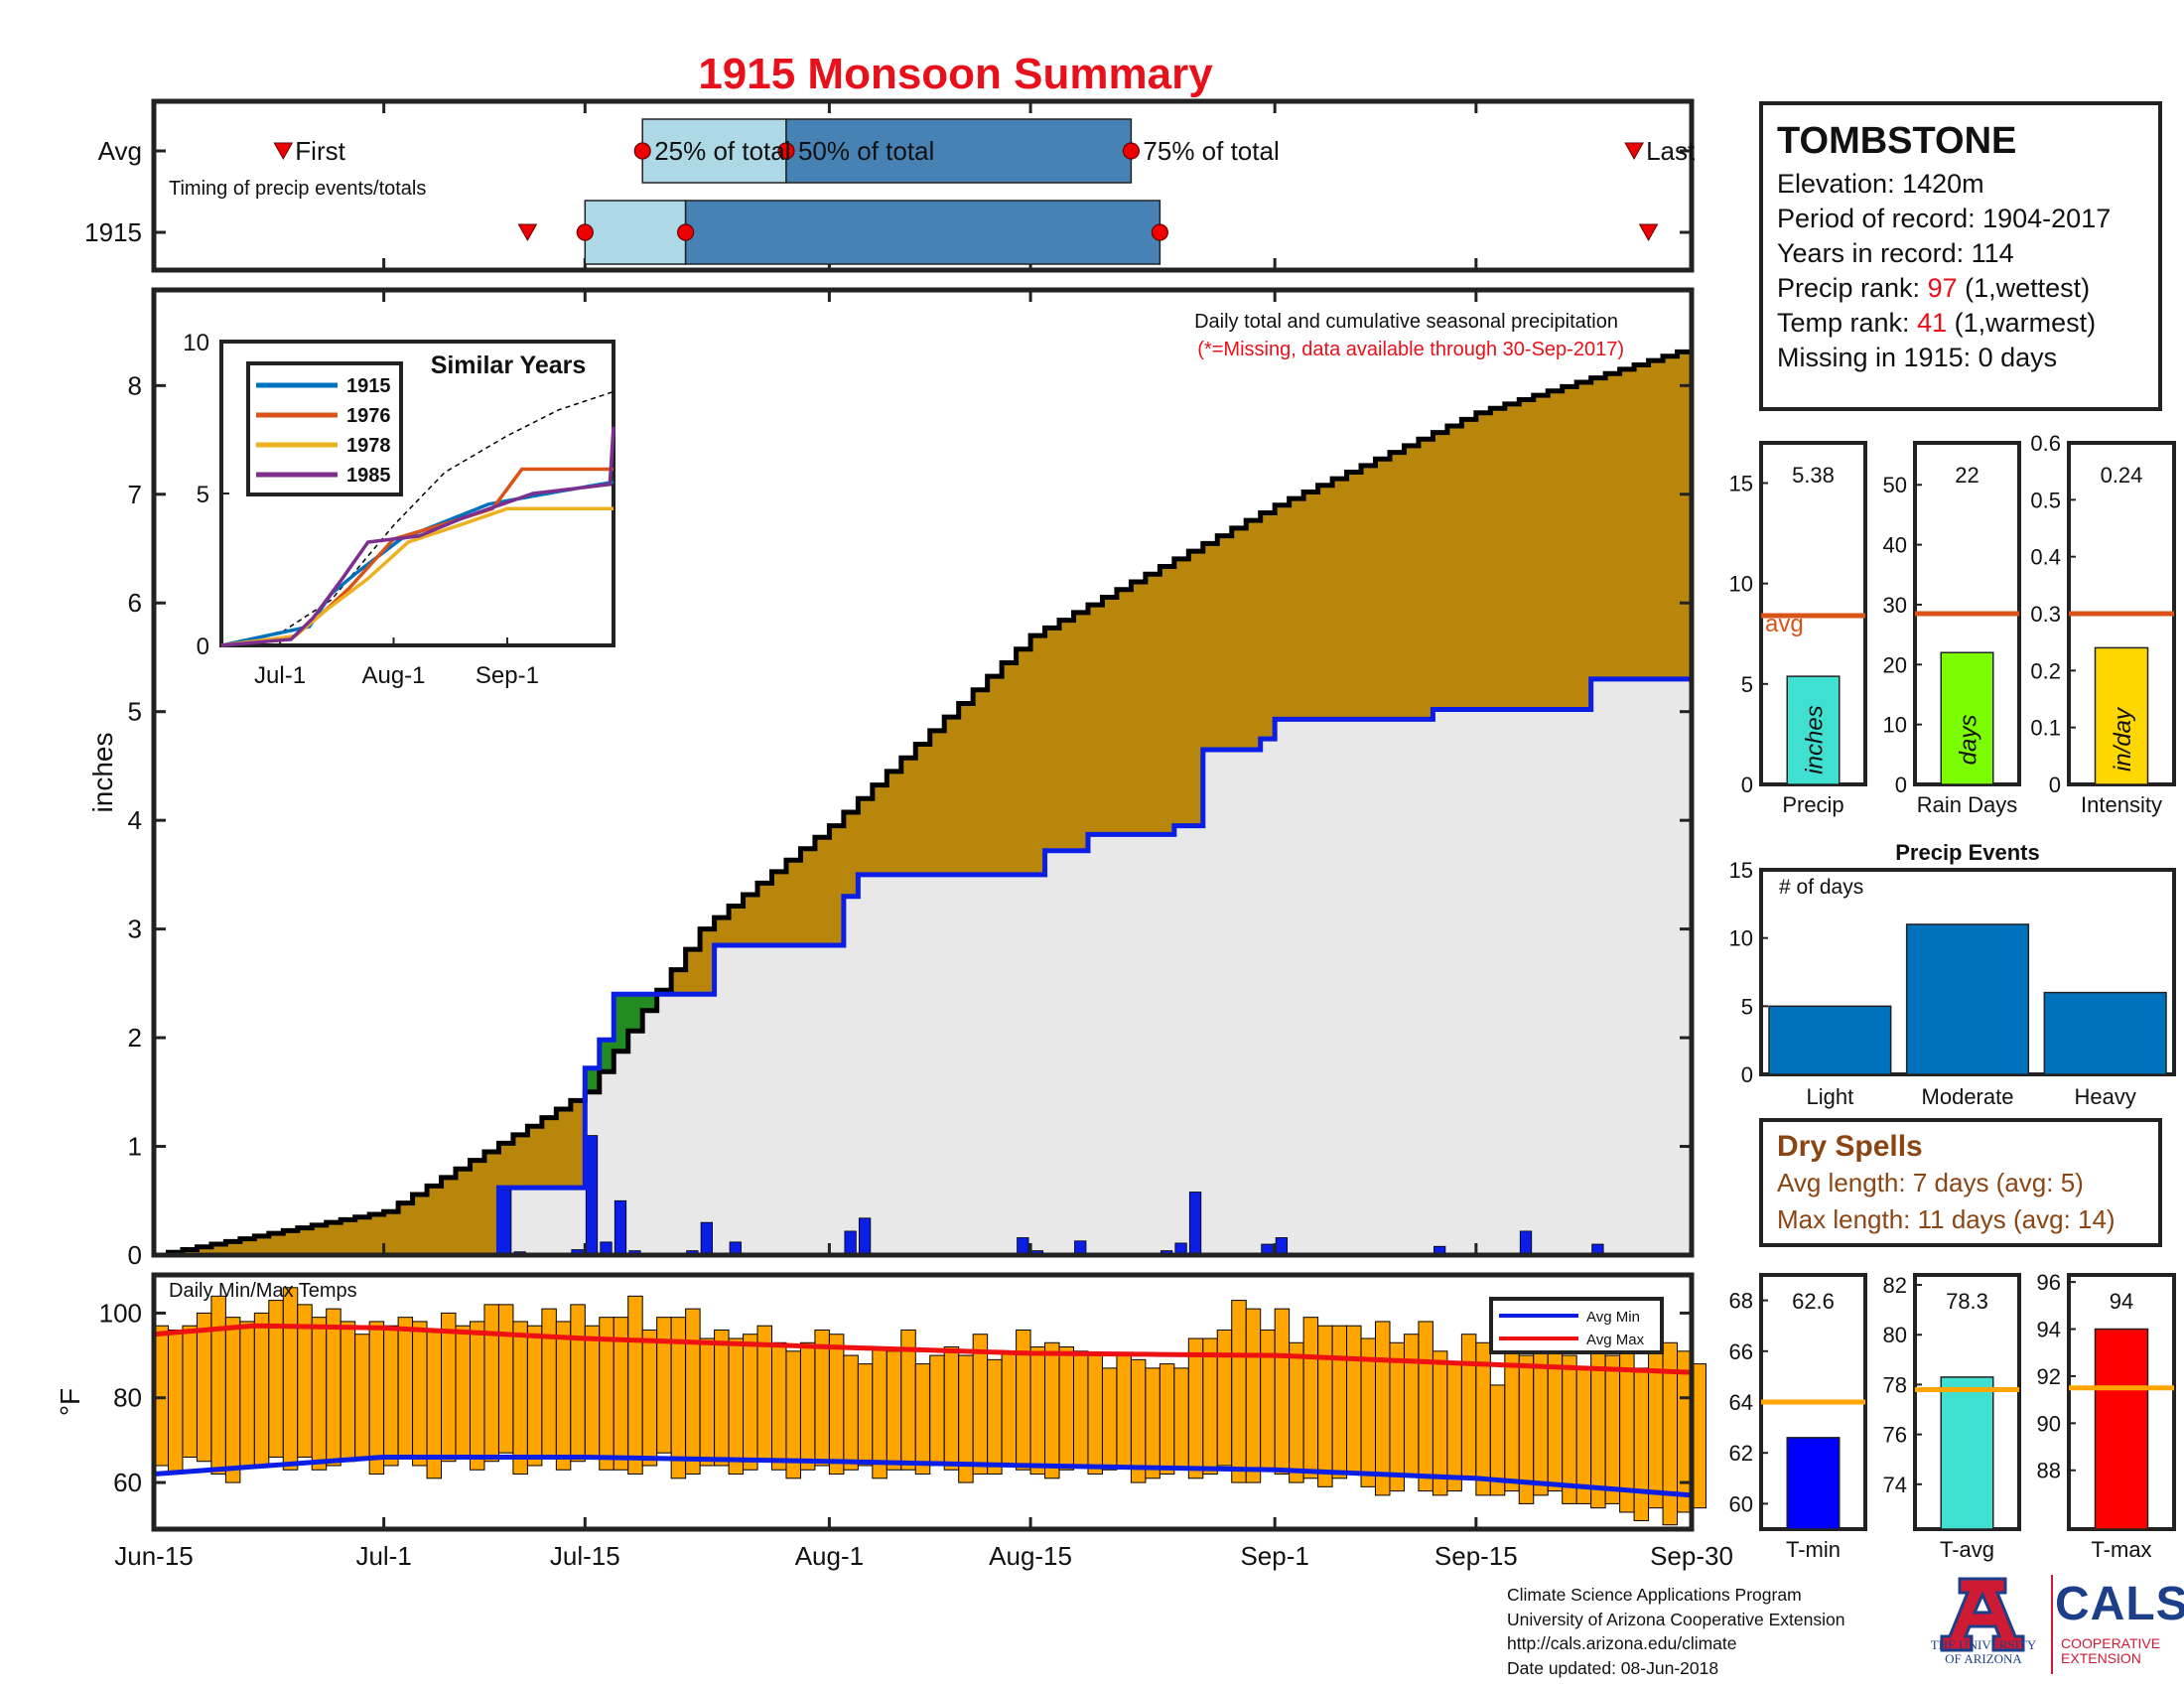 The width and height of the screenshot is (2184, 1688). I want to click on rain-days-panel-y-tick-label: 20, so click(1895, 664).